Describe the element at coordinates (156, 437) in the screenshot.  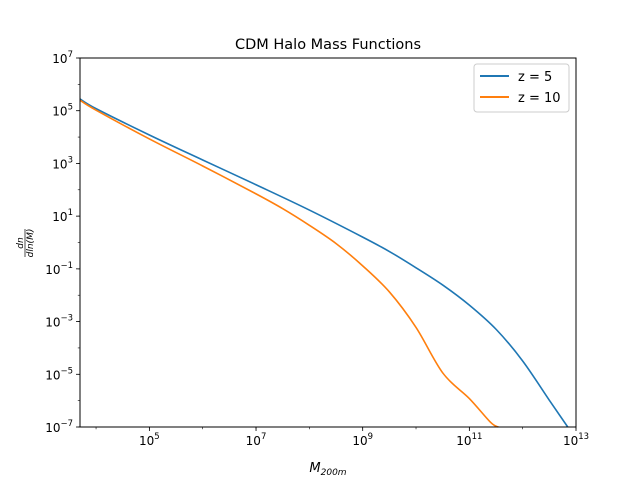
I see `x-tick-label-exp: 5` at that location.